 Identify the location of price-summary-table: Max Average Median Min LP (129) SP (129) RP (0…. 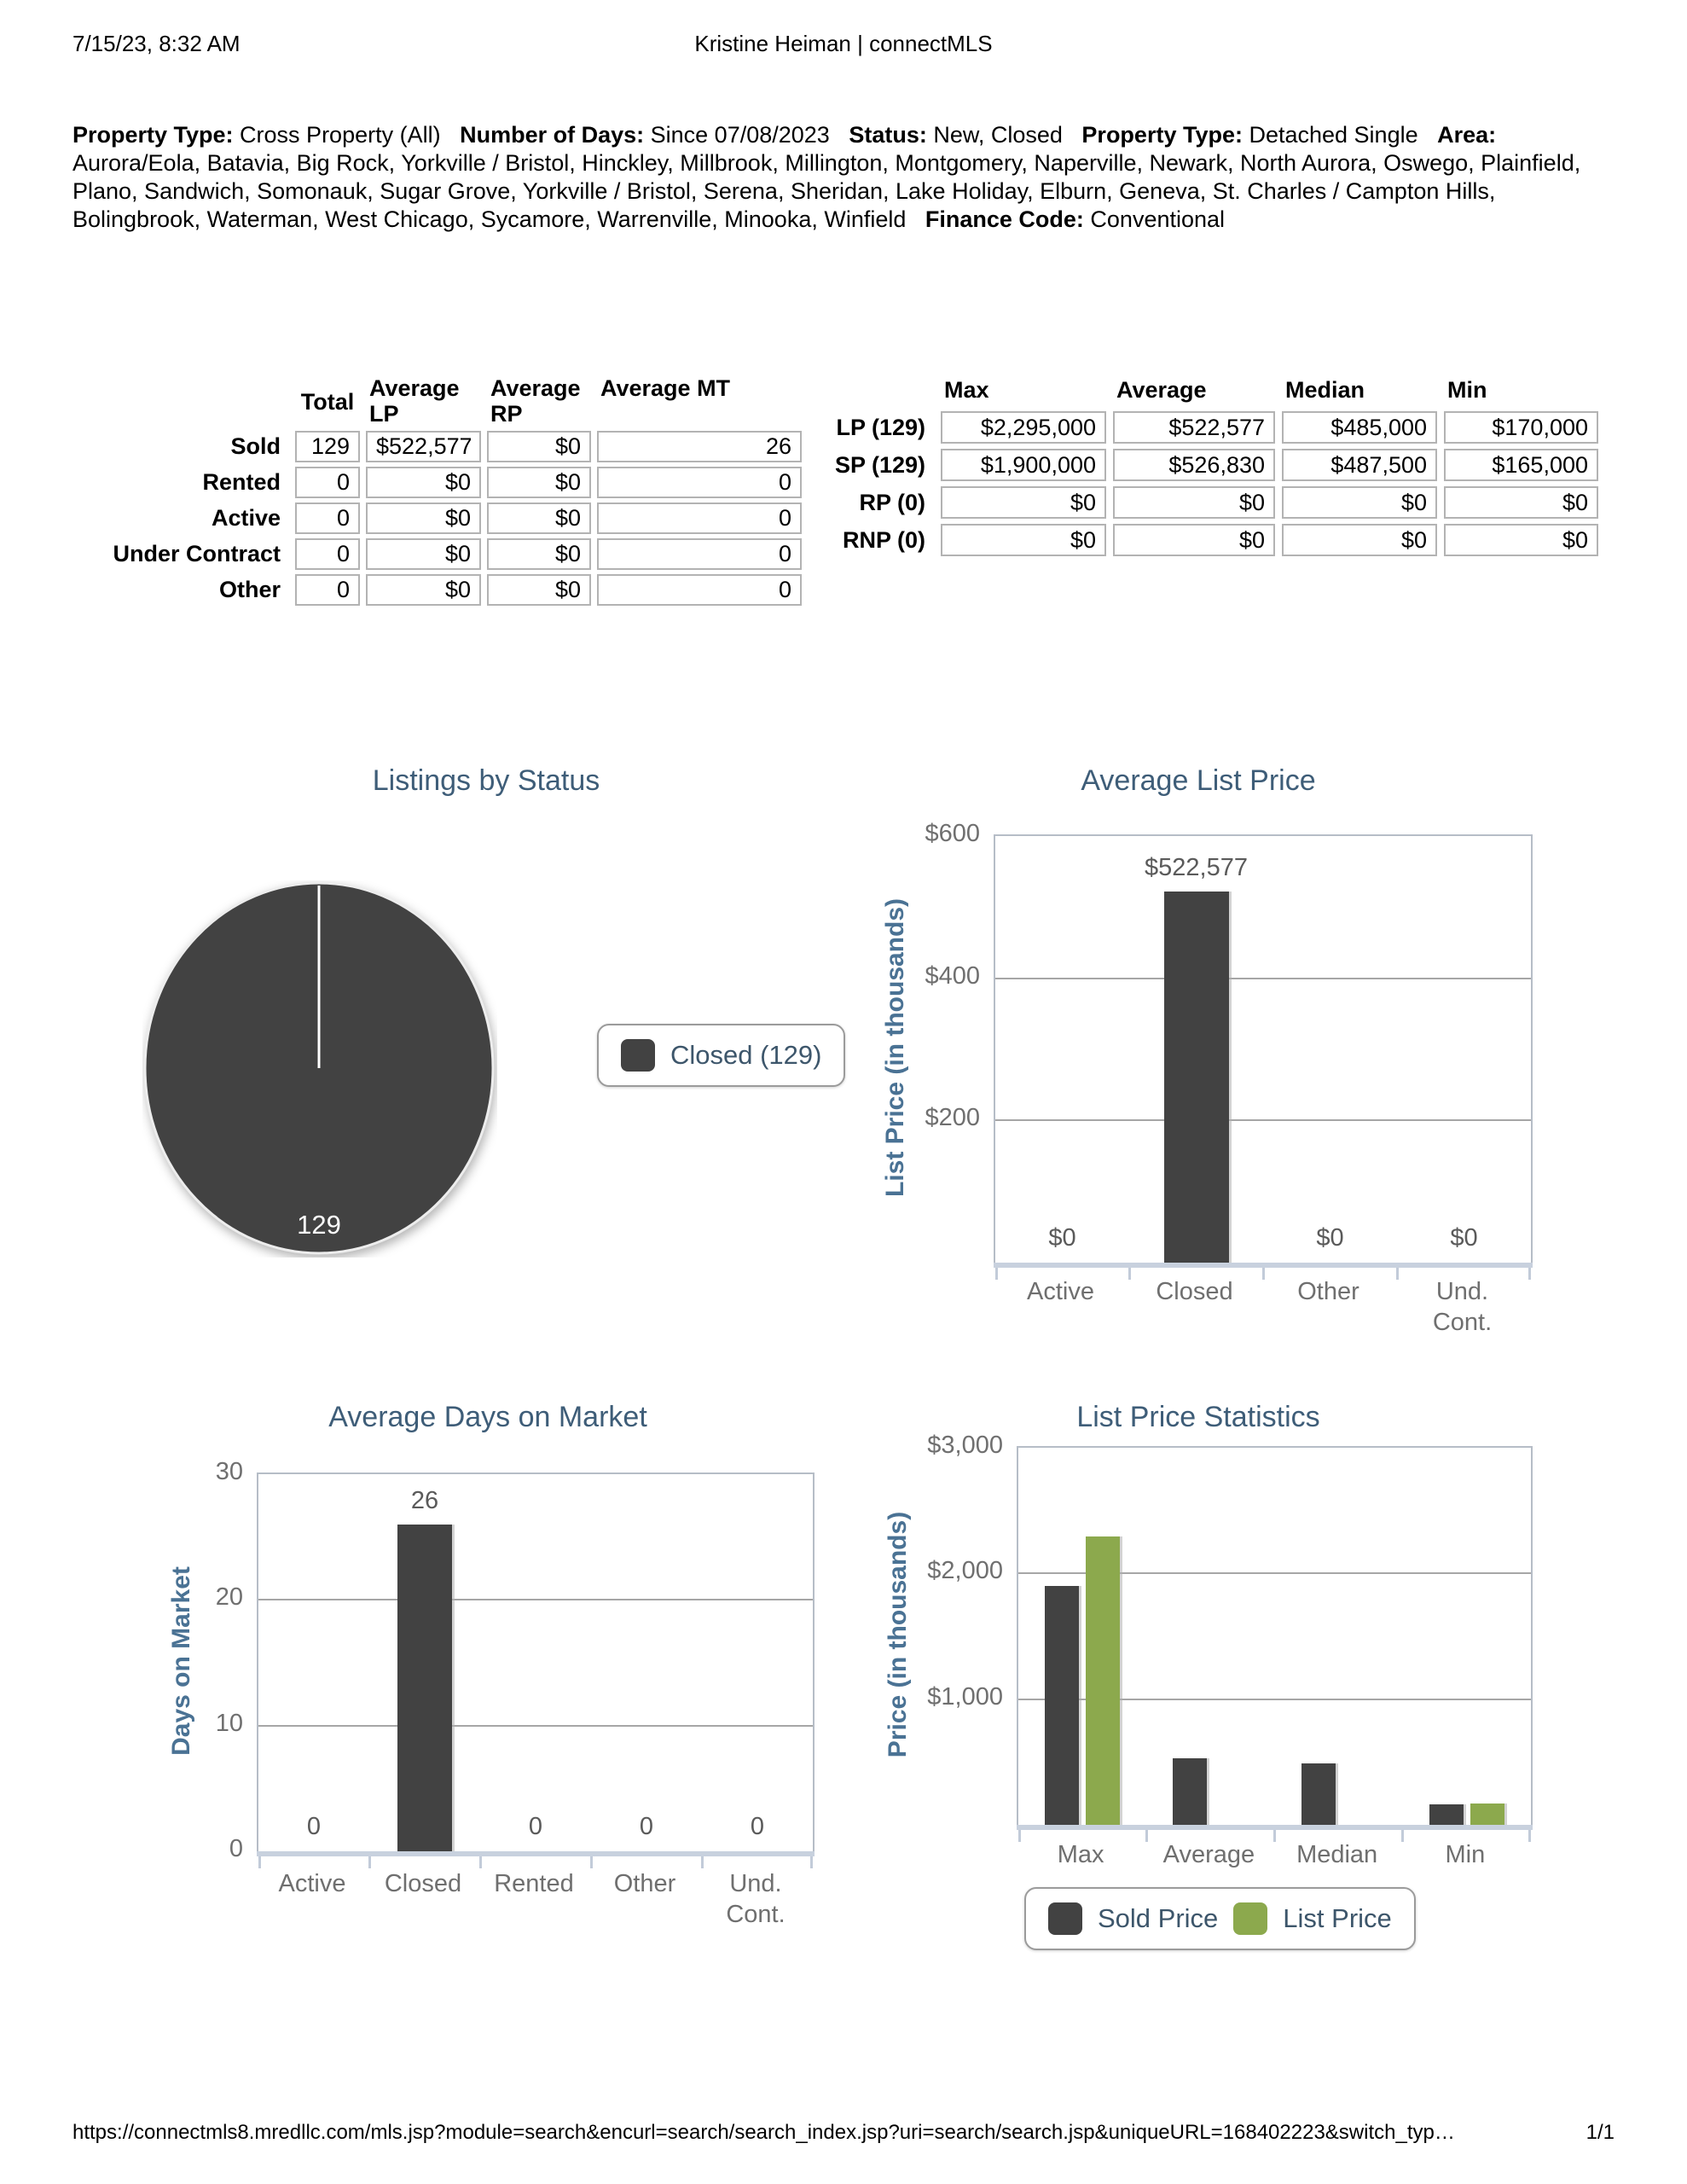
(1211, 463).